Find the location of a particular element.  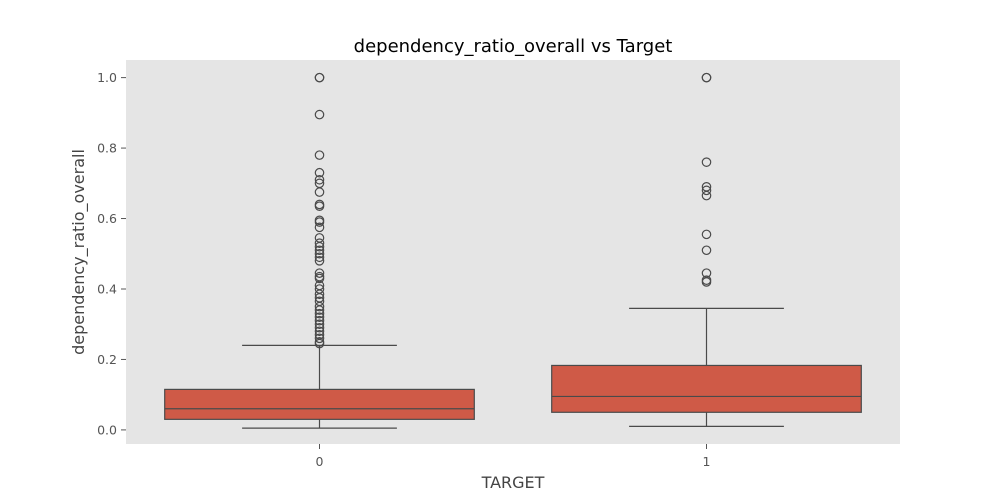

y-tick-label: 0.0 is located at coordinates (107, 429).